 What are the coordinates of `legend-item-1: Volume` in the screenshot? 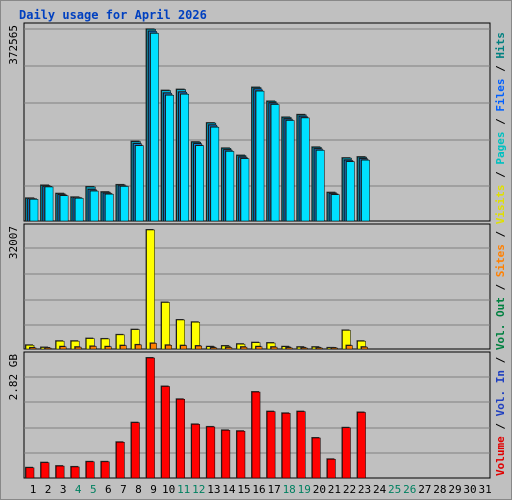 It's located at (500, 456).